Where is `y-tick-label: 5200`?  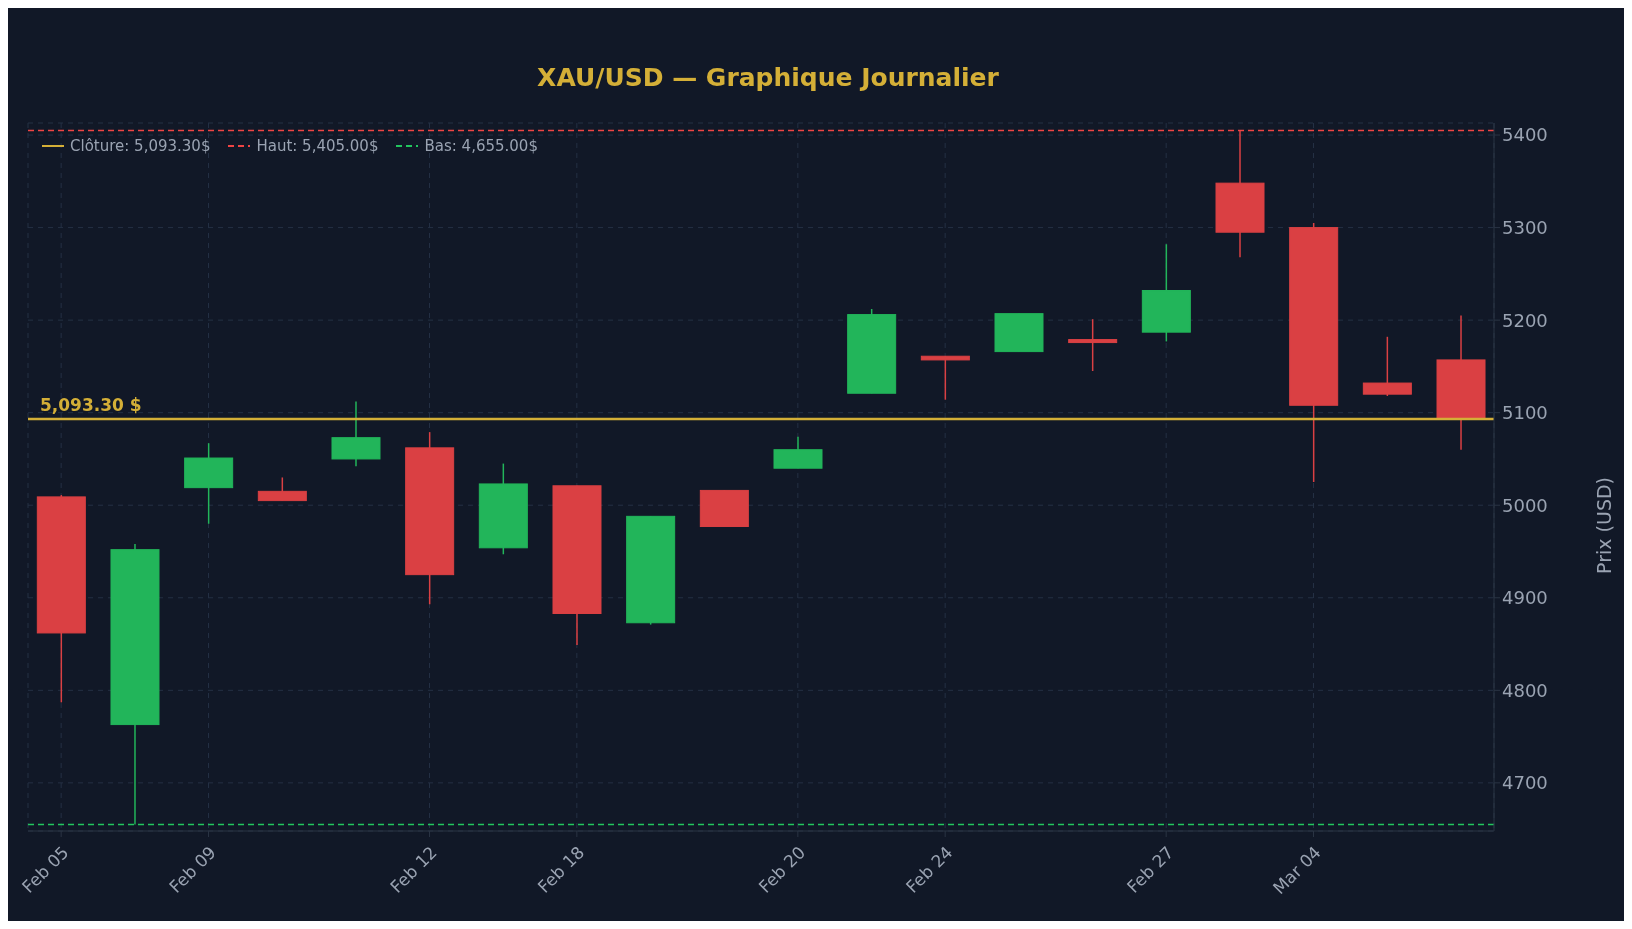 y-tick-label: 5200 is located at coordinates (1525, 320).